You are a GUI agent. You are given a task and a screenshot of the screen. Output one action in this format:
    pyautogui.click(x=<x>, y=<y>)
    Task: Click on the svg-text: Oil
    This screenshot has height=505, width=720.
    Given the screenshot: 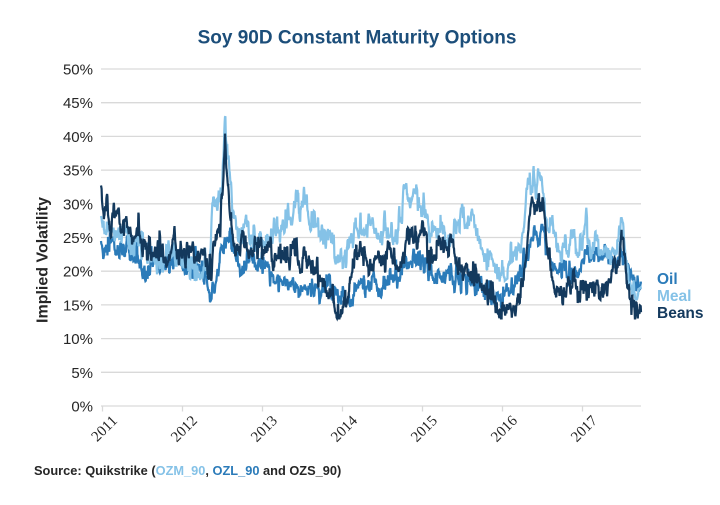 What is the action you would take?
    pyautogui.click(x=667, y=279)
    